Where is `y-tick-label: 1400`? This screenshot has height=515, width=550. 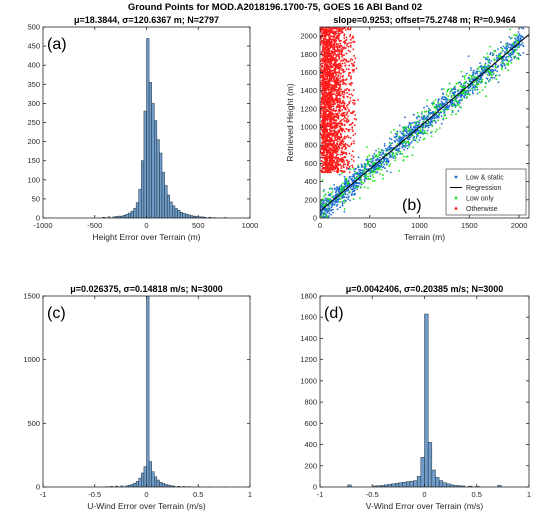
y-tick-label: 1400 is located at coordinates (308, 90).